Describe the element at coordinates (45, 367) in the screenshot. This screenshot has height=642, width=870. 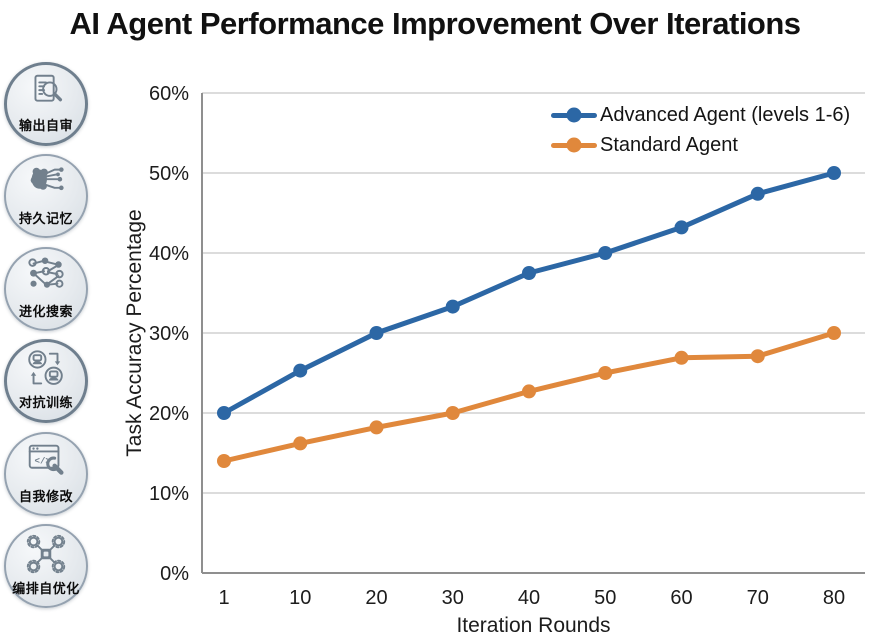
I see `adversarial-train-icon` at that location.